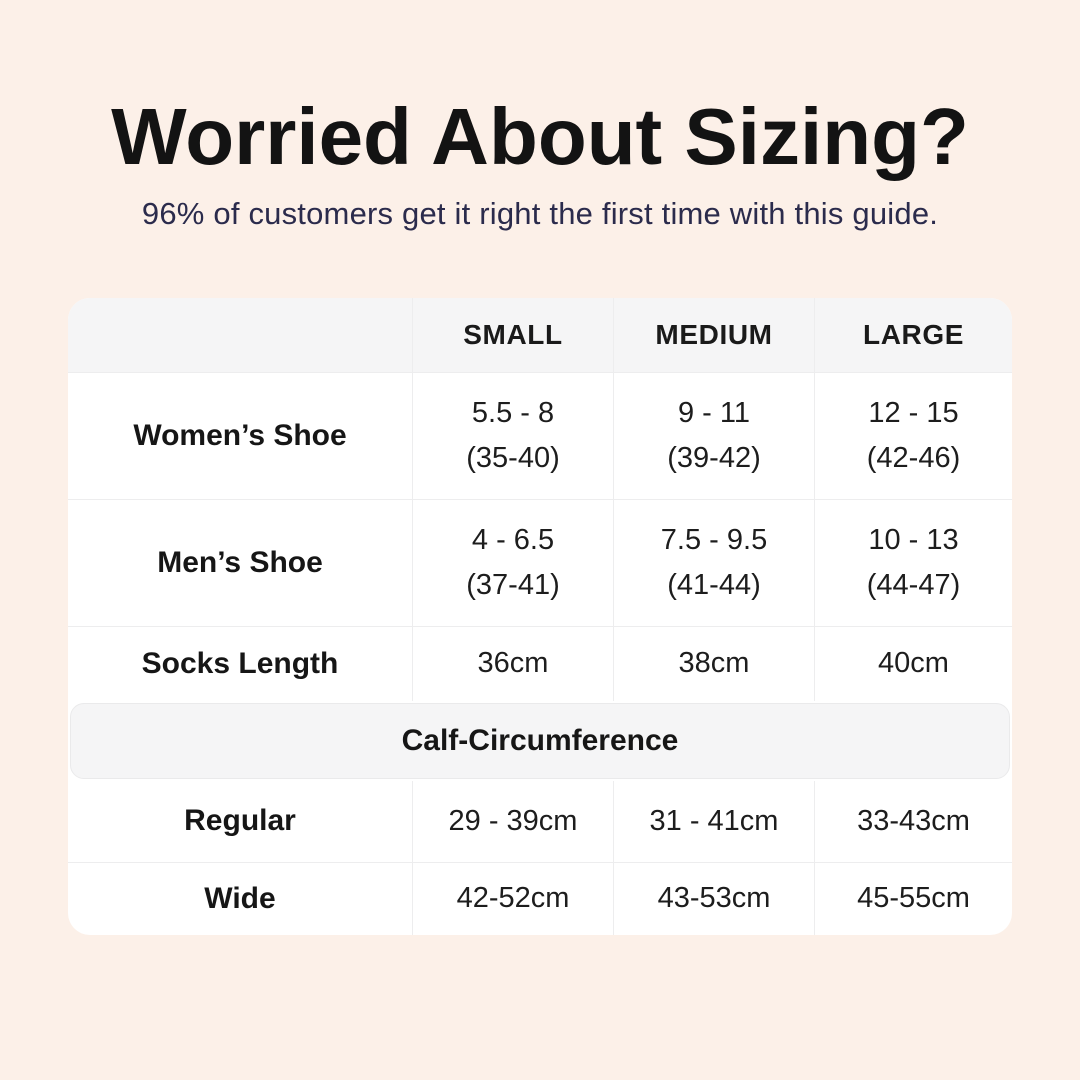  I want to click on table-header-row: SMALL MEDIUM LARGE, so click(540, 334).